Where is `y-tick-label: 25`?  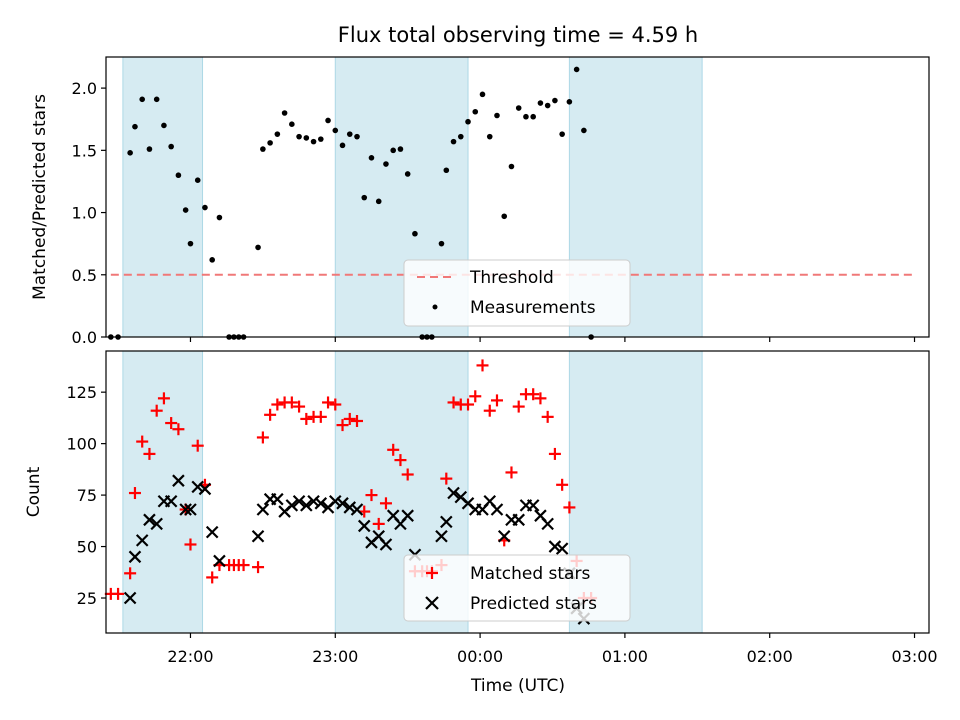
y-tick-label: 25 is located at coordinates (87, 598).